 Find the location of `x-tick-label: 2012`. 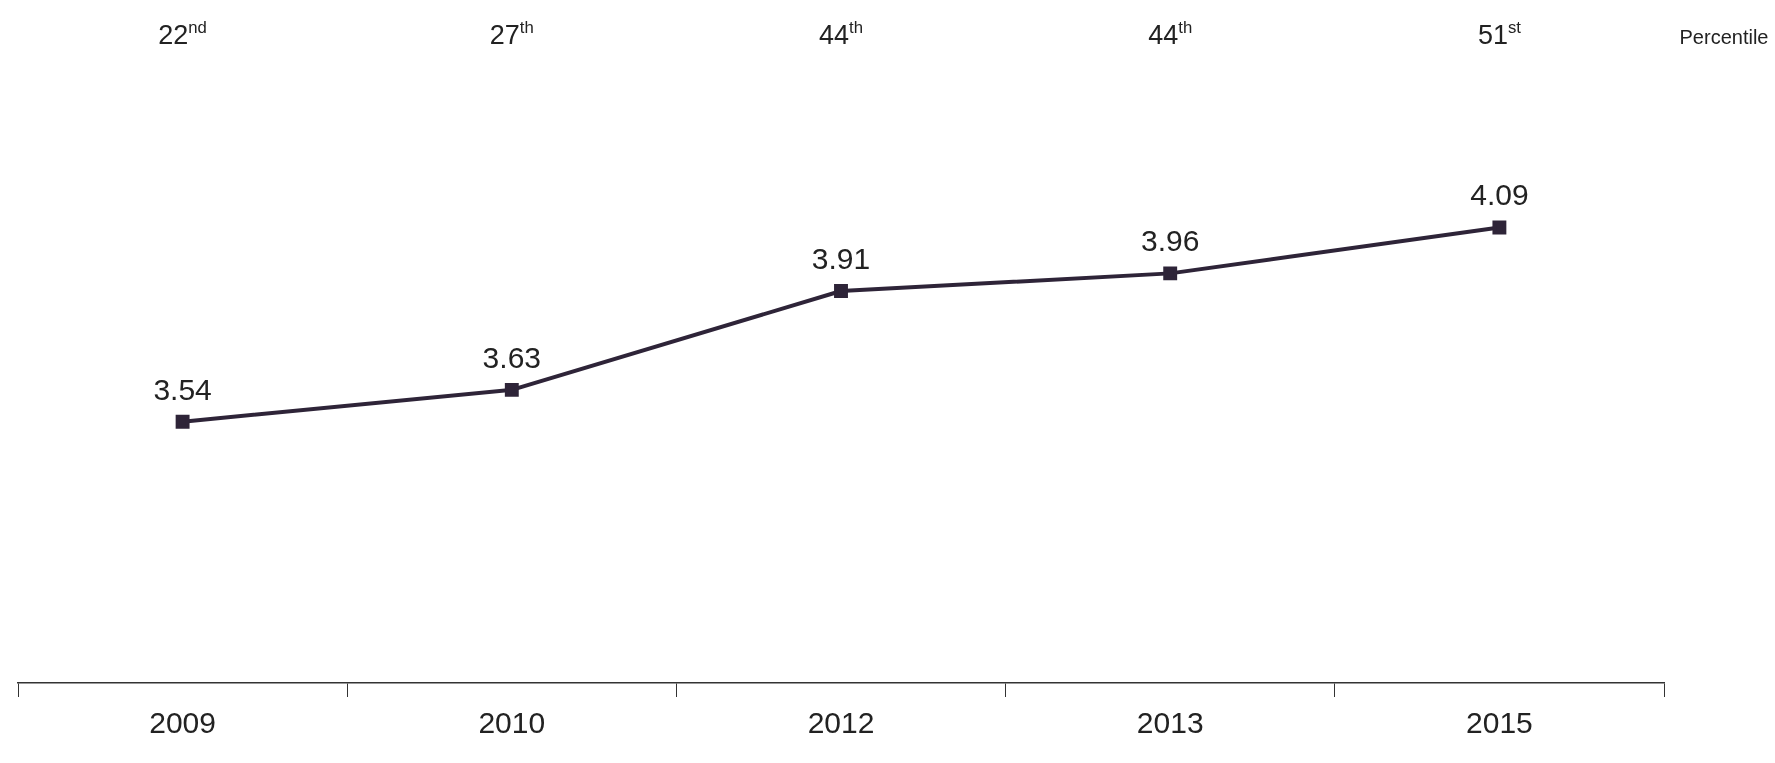

x-tick-label: 2012 is located at coordinates (841, 723).